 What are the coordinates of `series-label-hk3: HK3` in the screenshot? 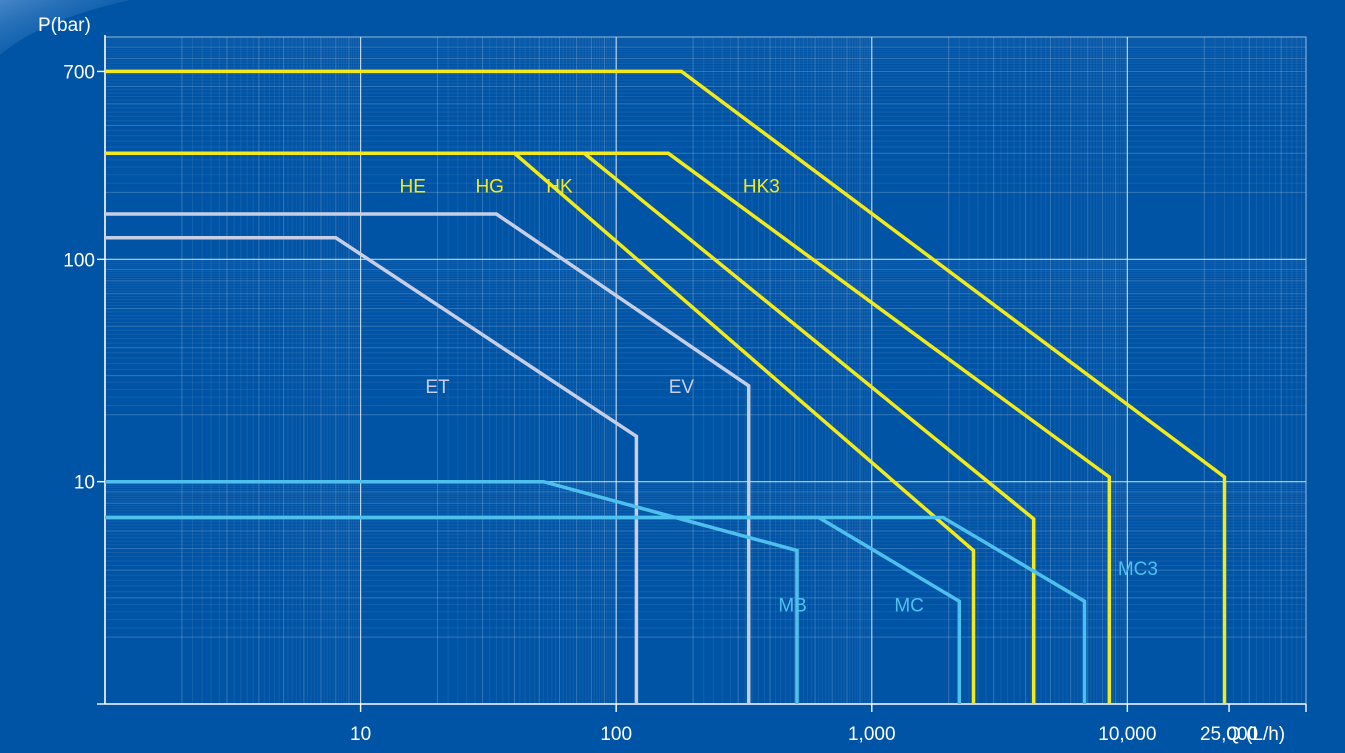 It's located at (761, 186).